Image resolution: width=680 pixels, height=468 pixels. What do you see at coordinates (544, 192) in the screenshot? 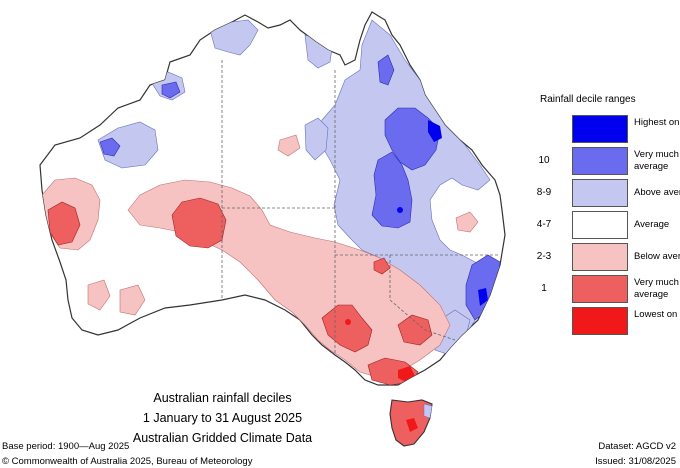
I see `legend-item-range: 8-9` at bounding box center [544, 192].